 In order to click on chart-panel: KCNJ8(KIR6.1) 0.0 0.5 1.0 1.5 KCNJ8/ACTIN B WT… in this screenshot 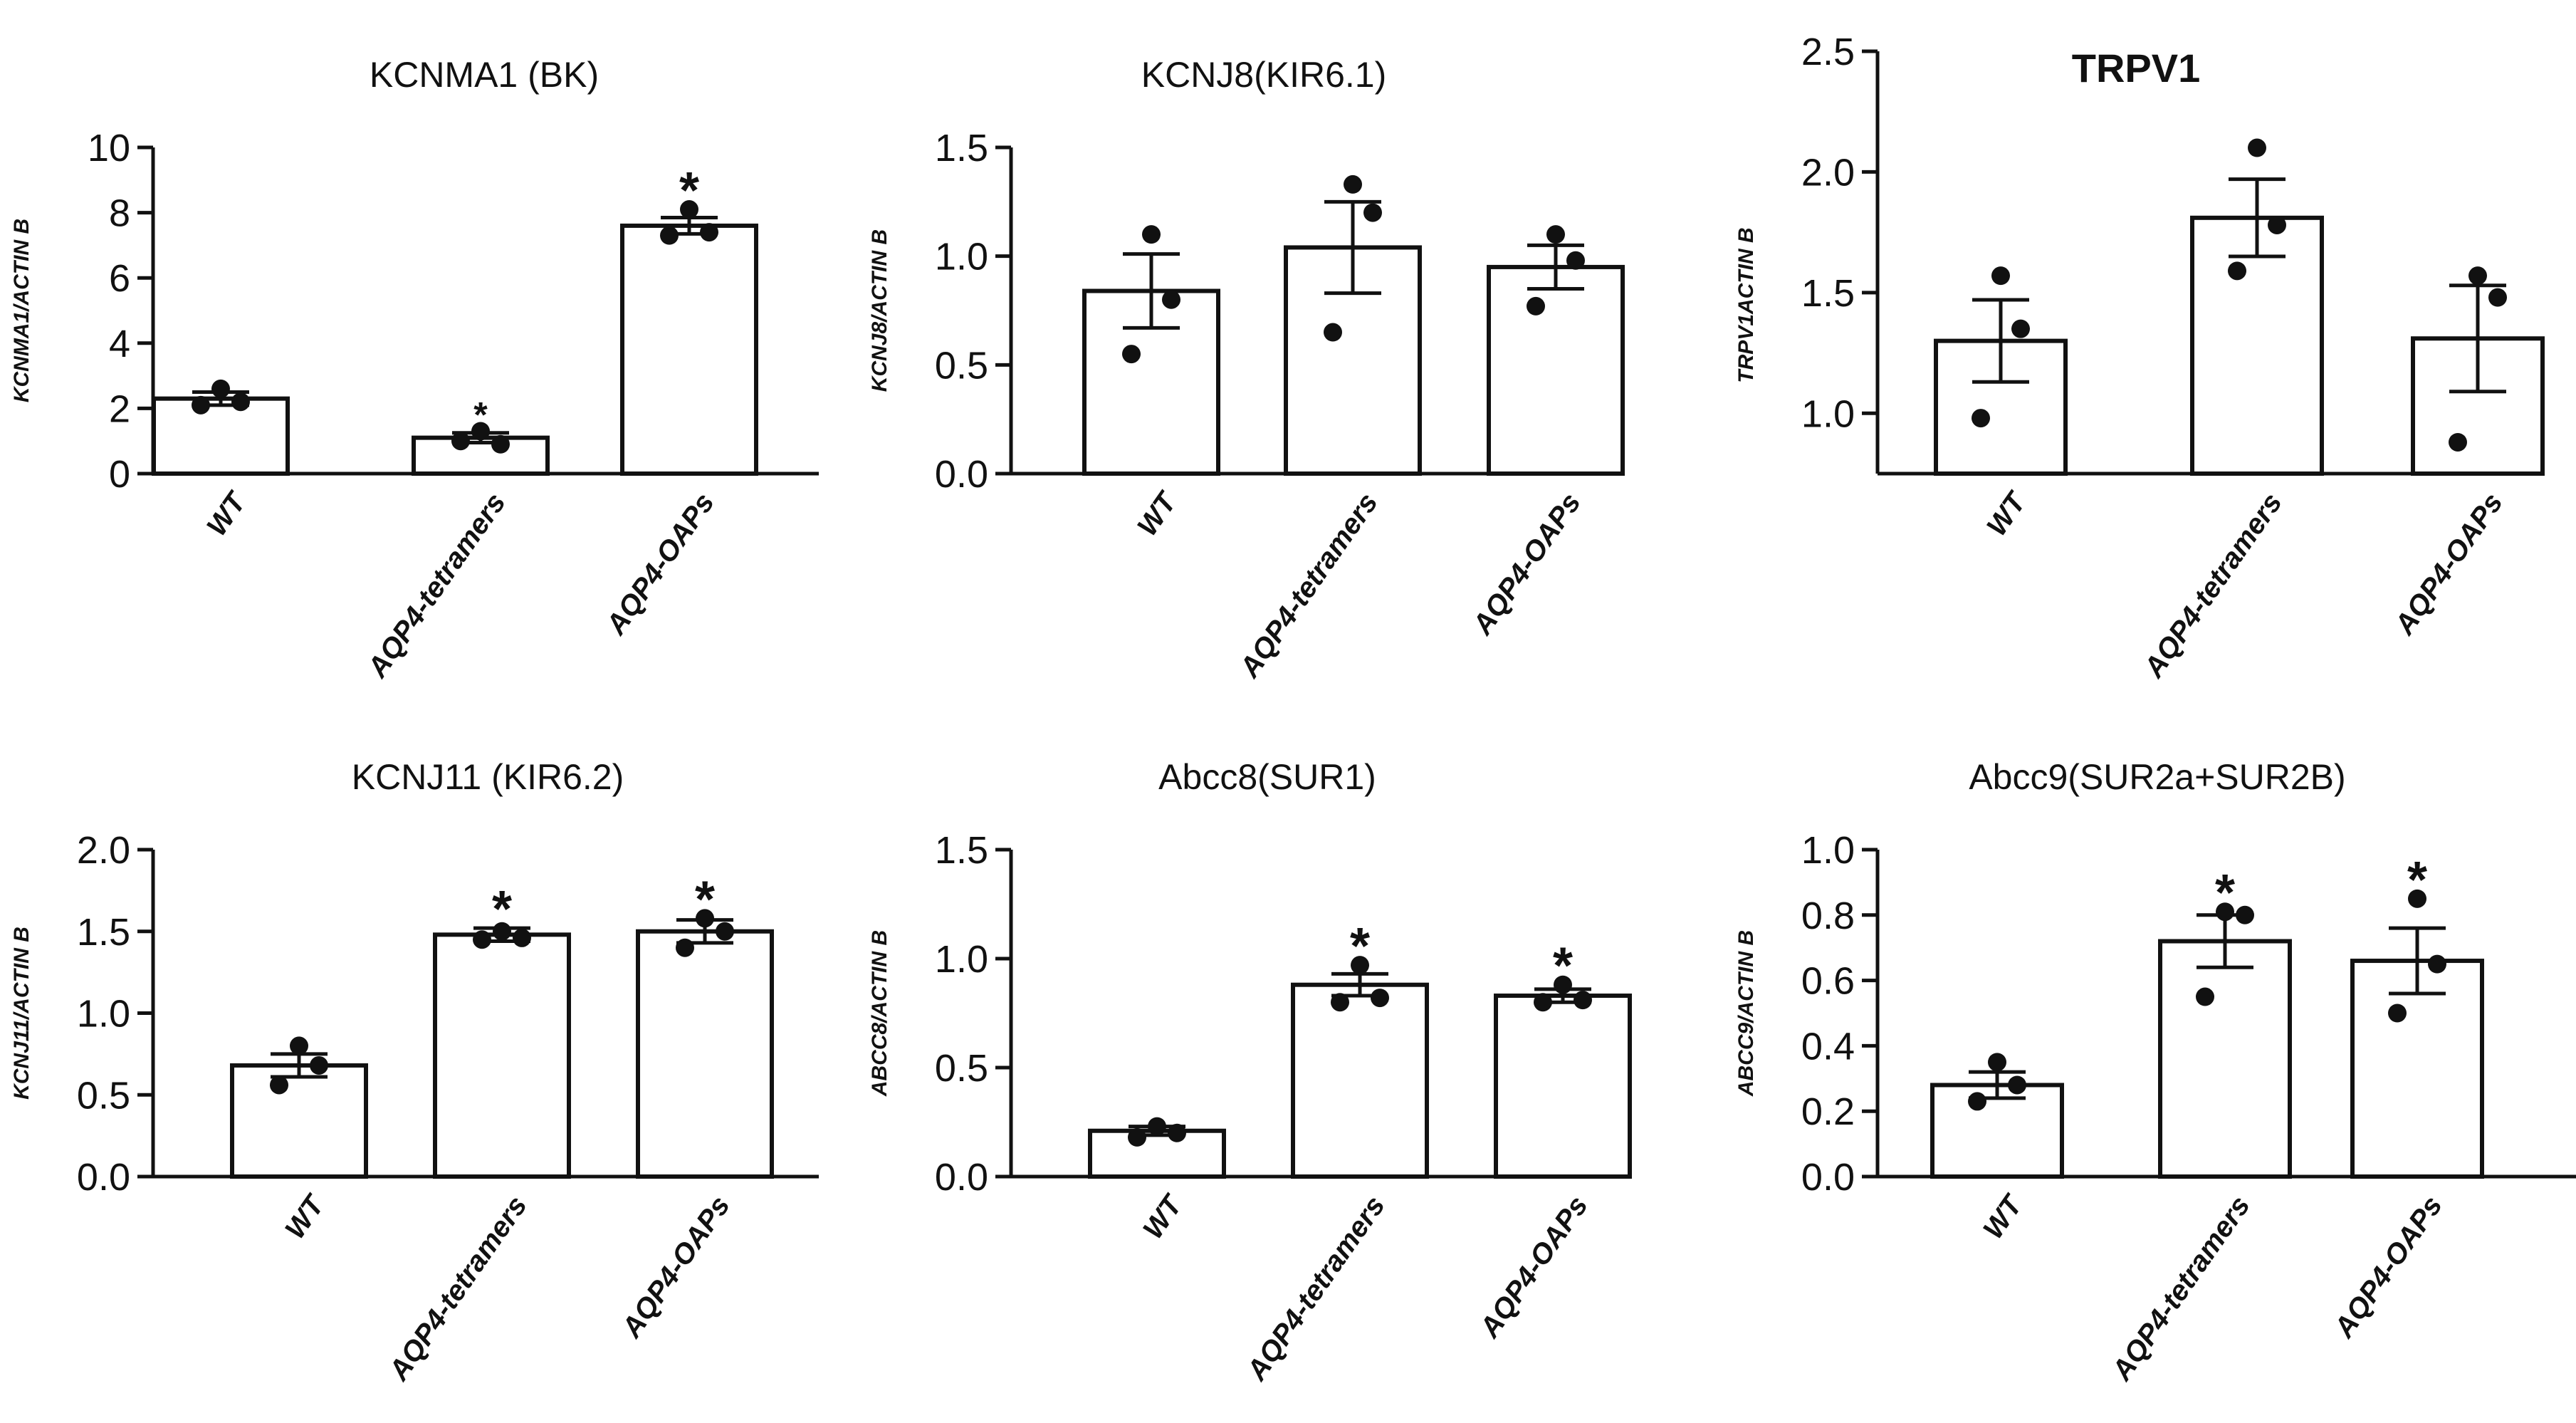, I will do `click(1246, 369)`.